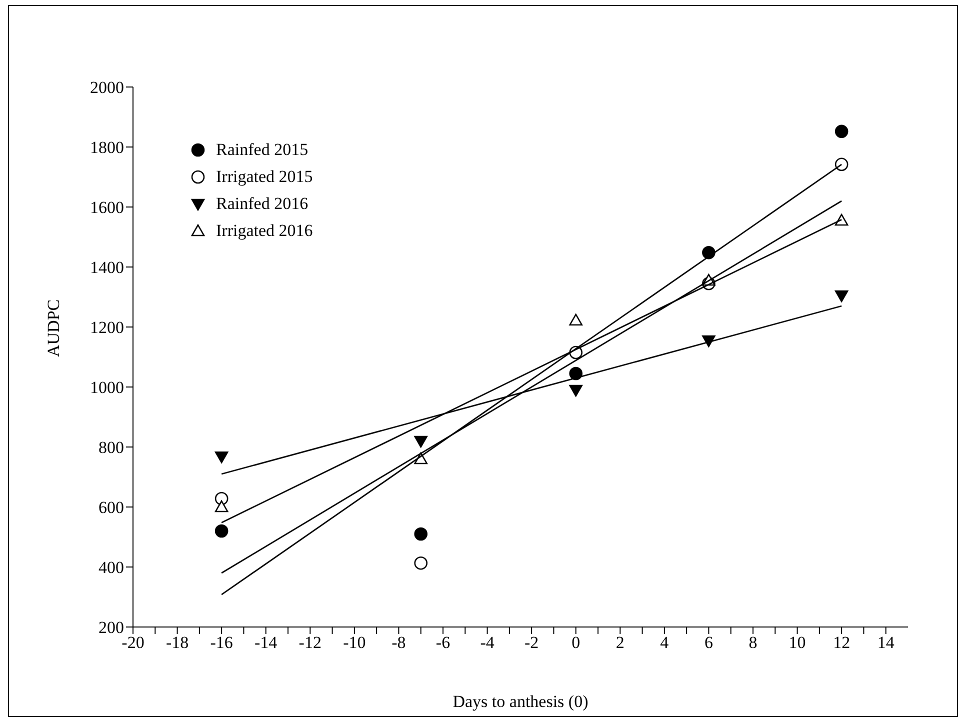 This screenshot has width=966, height=724. Describe the element at coordinates (576, 642) in the screenshot. I see `x-tick-label: 0` at that location.